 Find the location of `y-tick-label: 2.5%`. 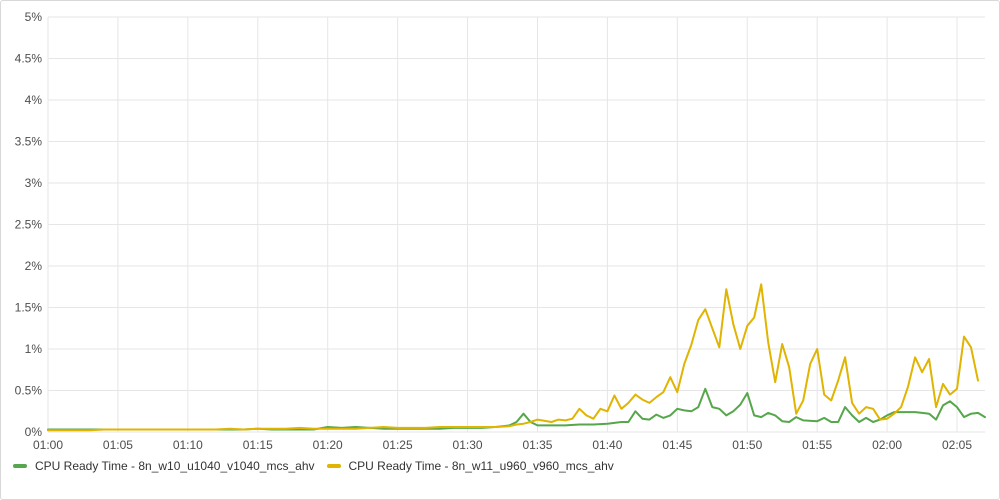

y-tick-label: 2.5% is located at coordinates (29, 225).